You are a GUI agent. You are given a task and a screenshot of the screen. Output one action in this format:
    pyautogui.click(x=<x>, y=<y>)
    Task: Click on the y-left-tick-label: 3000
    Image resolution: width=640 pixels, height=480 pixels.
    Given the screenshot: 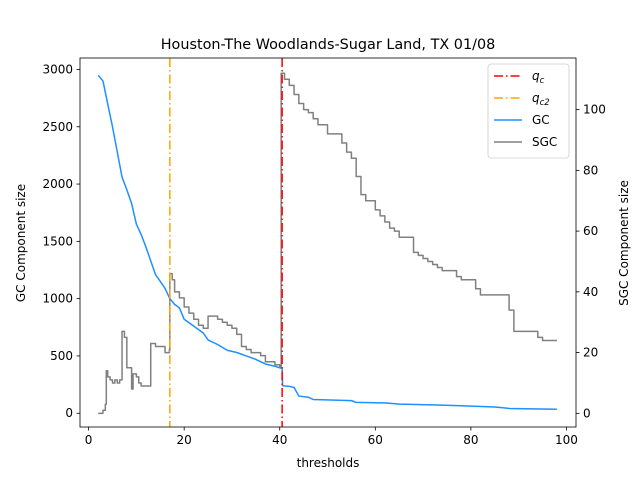 What is the action you would take?
    pyautogui.click(x=57, y=69)
    